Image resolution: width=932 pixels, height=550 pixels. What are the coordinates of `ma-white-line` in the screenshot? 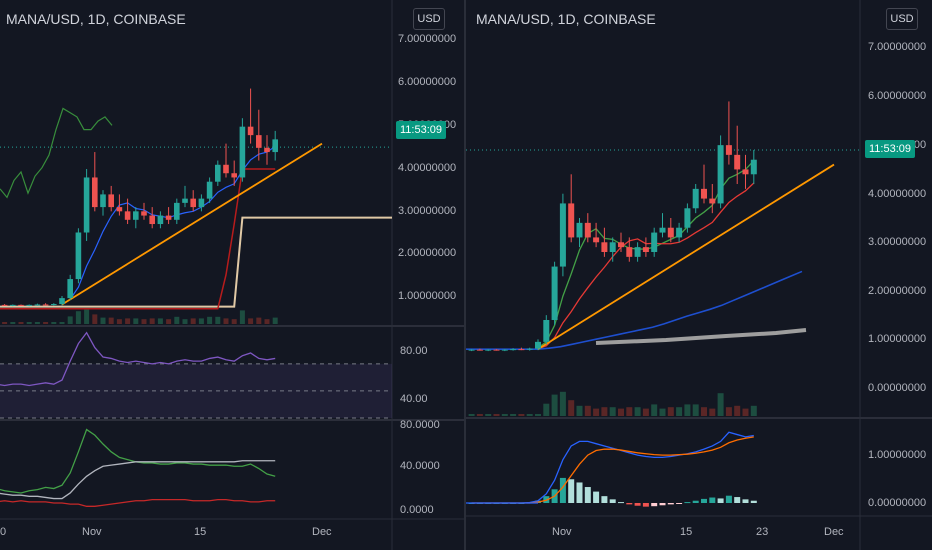 It's located at (701, 336).